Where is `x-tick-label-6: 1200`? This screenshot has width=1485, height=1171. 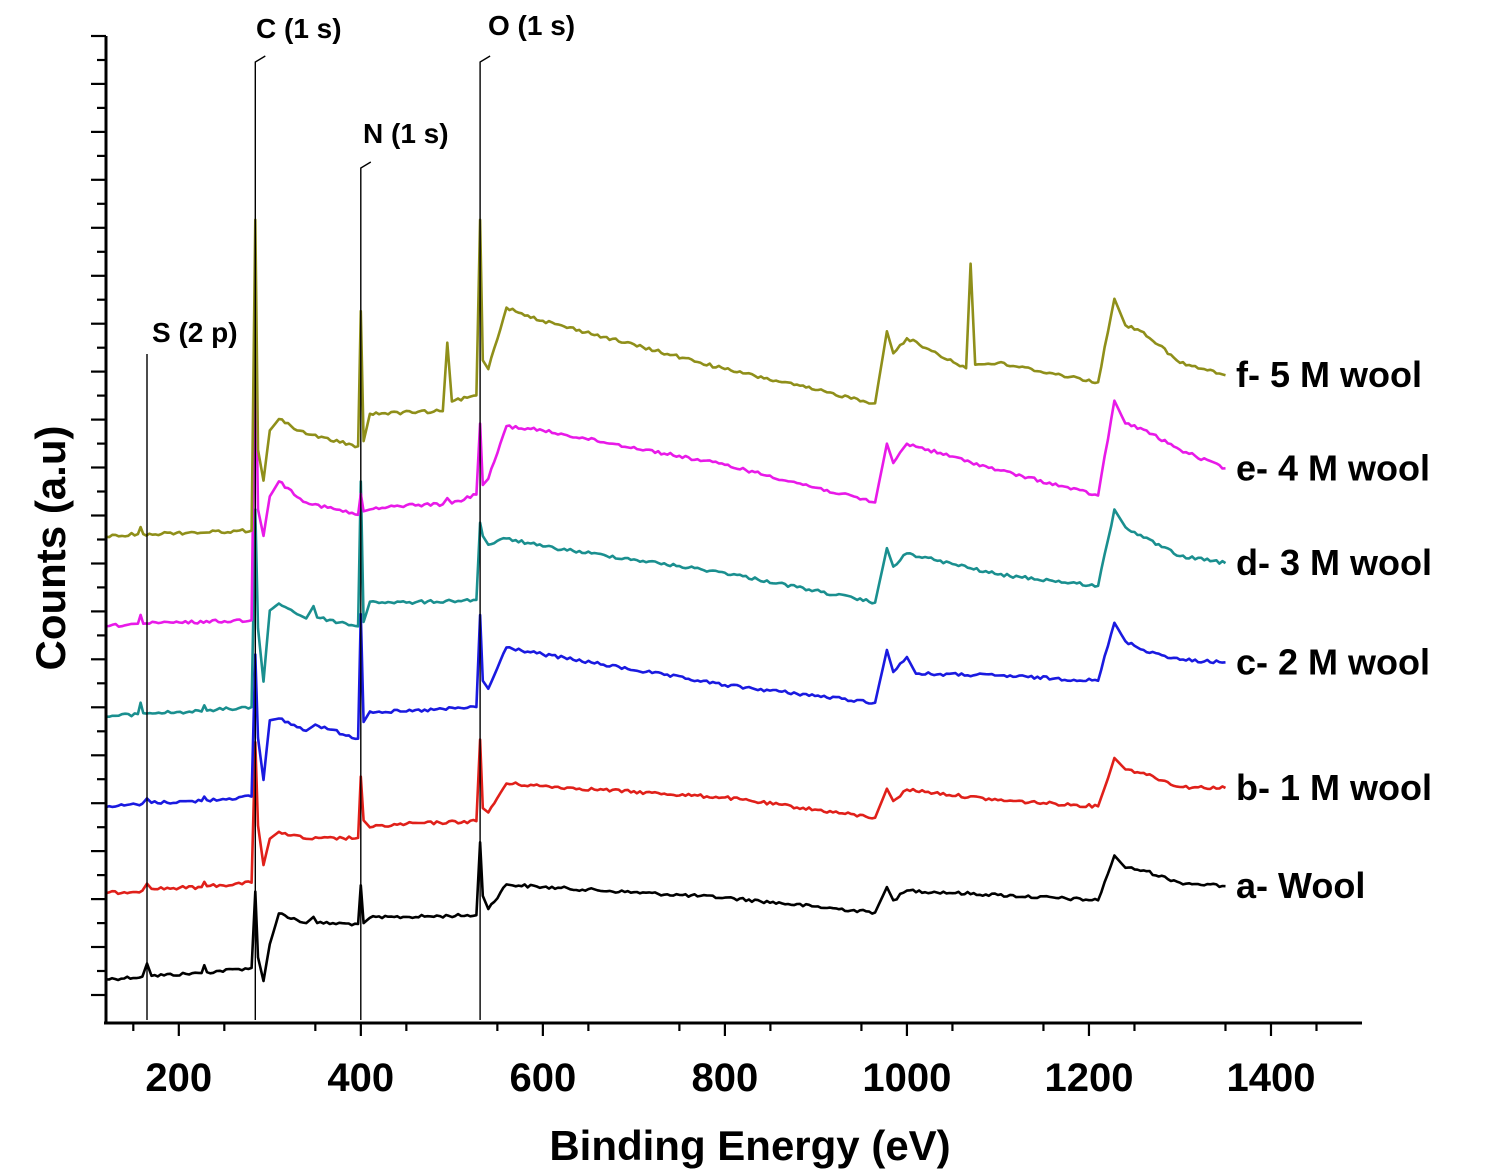
x-tick-label-6: 1200 is located at coordinates (1089, 1078).